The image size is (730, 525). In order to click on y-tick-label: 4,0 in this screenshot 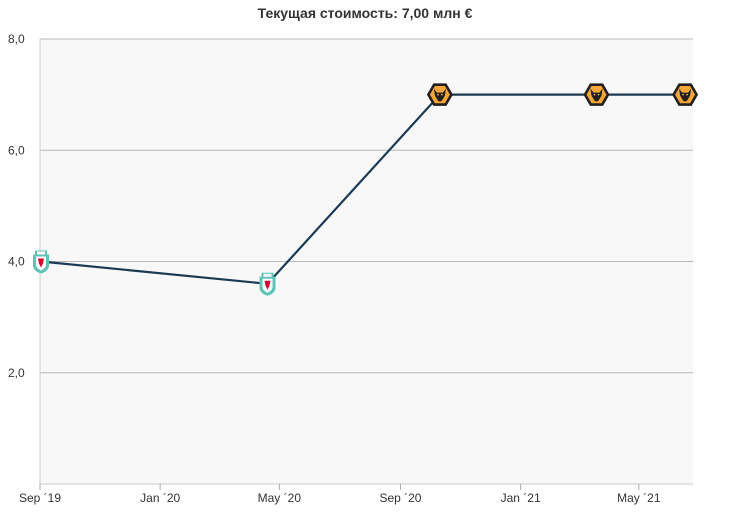, I will do `click(16, 262)`.